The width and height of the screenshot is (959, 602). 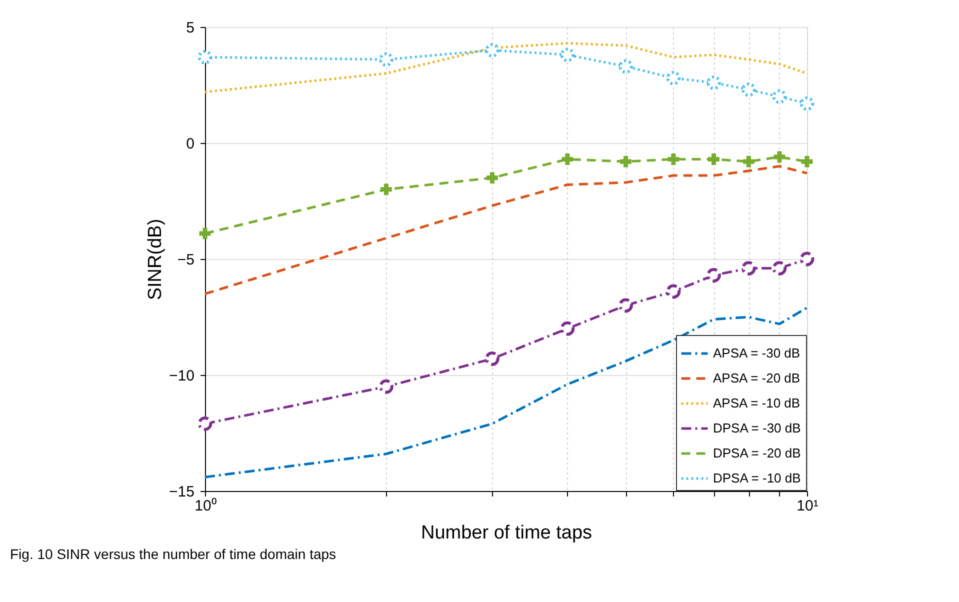 I want to click on legend-label: APSA = -10 dB, so click(x=756, y=403).